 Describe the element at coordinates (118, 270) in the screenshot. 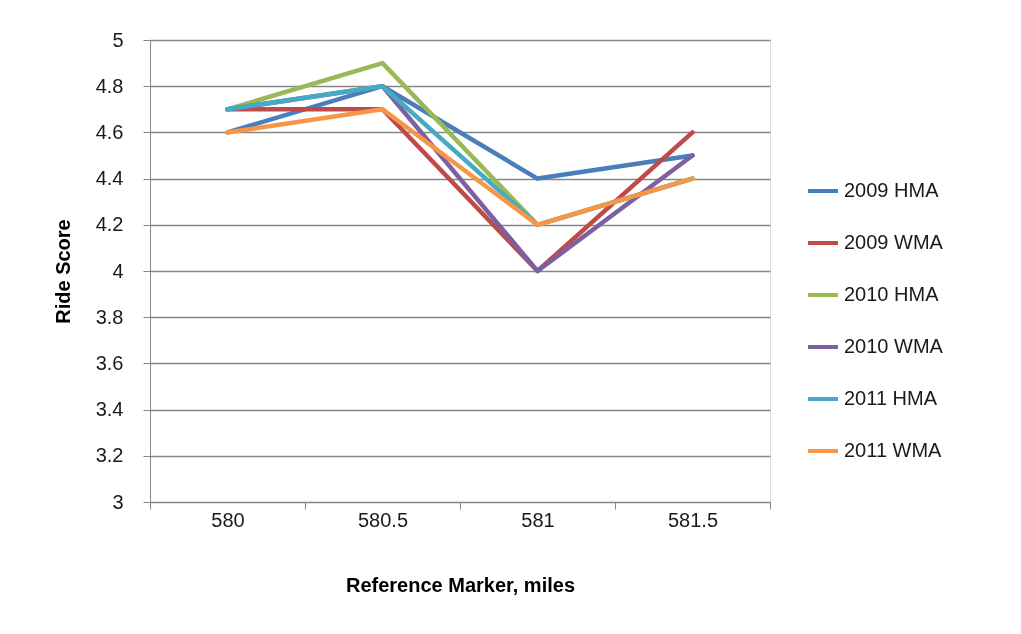

I see `y-tick-label: 4` at that location.